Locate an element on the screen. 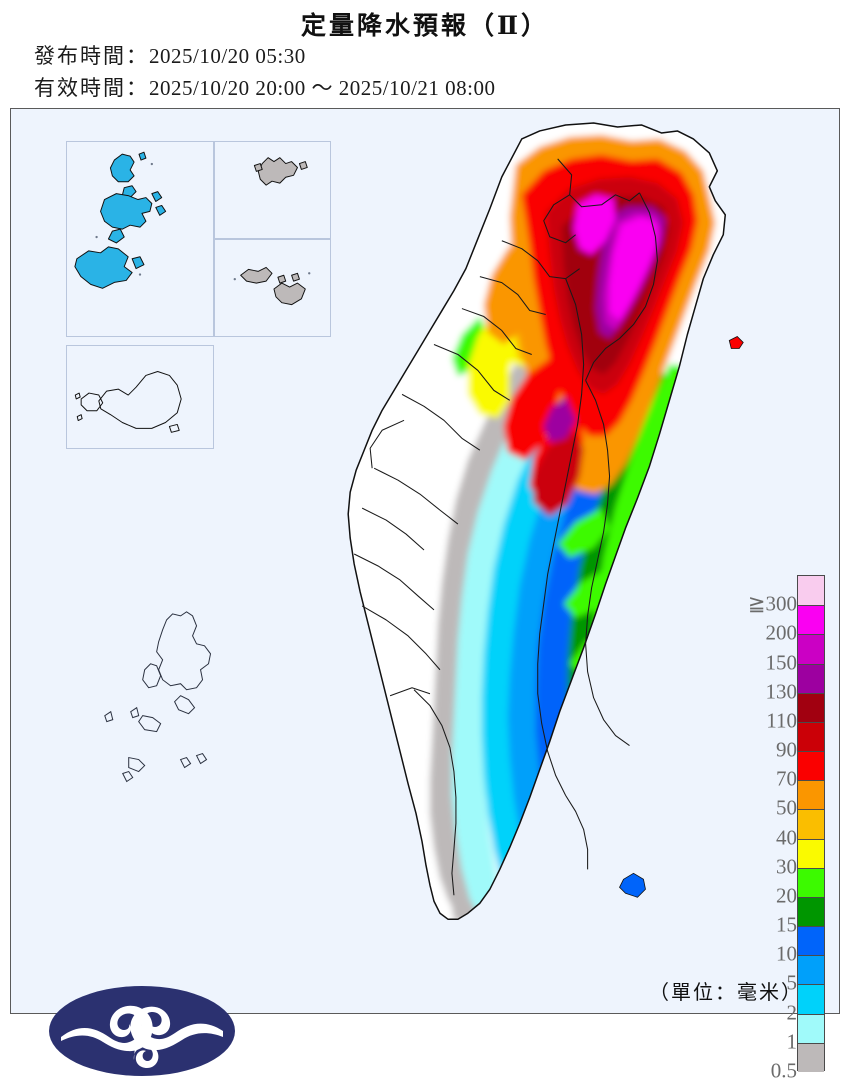 The image size is (850, 1083). legend-tick-110: 110 is located at coordinates (781, 720).